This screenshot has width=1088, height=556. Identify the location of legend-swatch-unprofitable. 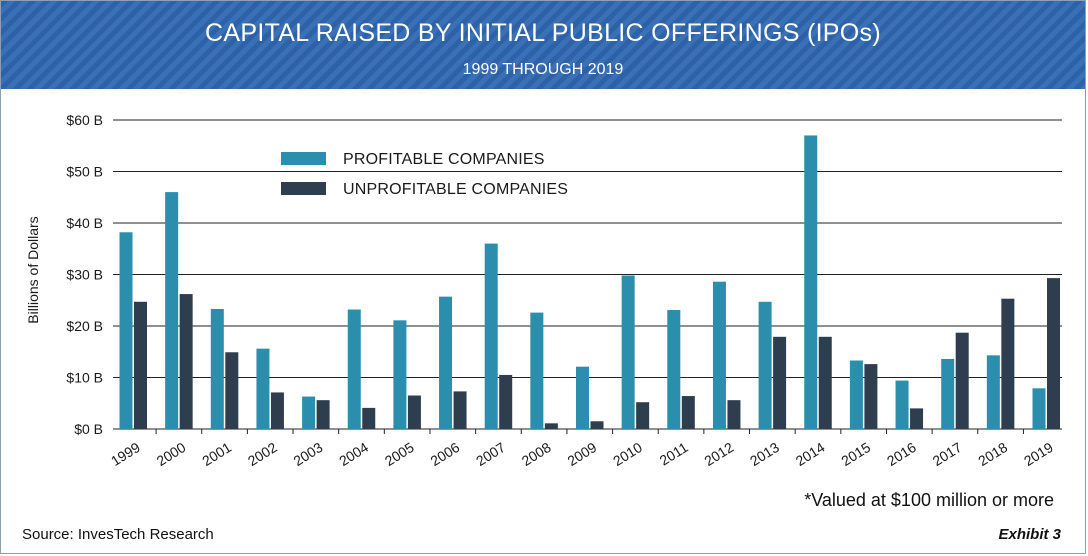
(303, 188).